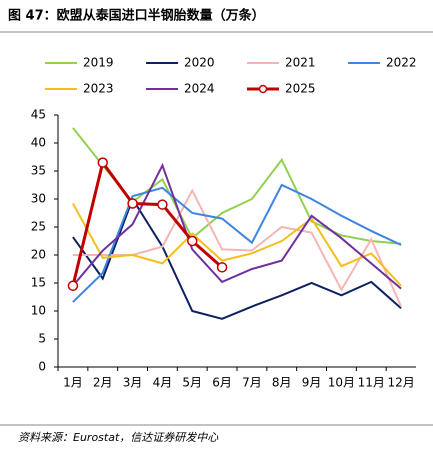 The image size is (433, 455). Describe the element at coordinates (42, 339) in the screenshot. I see `y-tick-label: 5` at that location.